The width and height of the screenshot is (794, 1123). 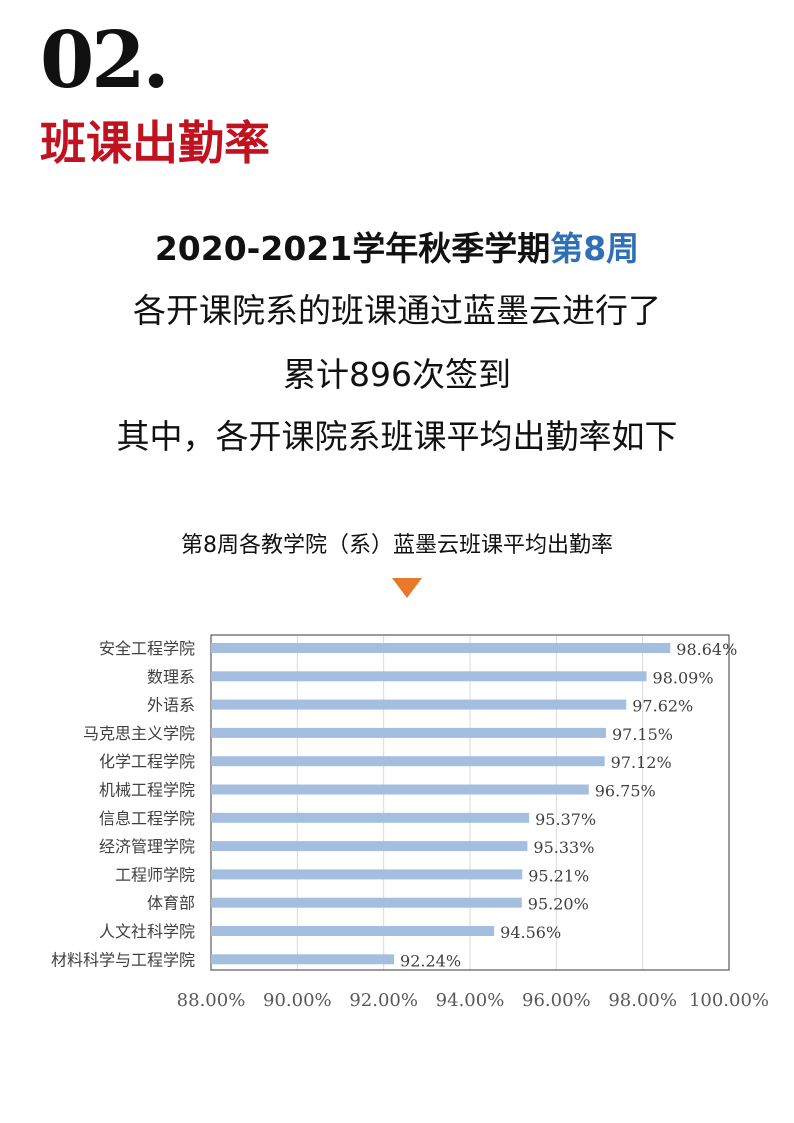 What do you see at coordinates (297, 1000) in the screenshot?
I see `x-tick-label: 90.00%` at bounding box center [297, 1000].